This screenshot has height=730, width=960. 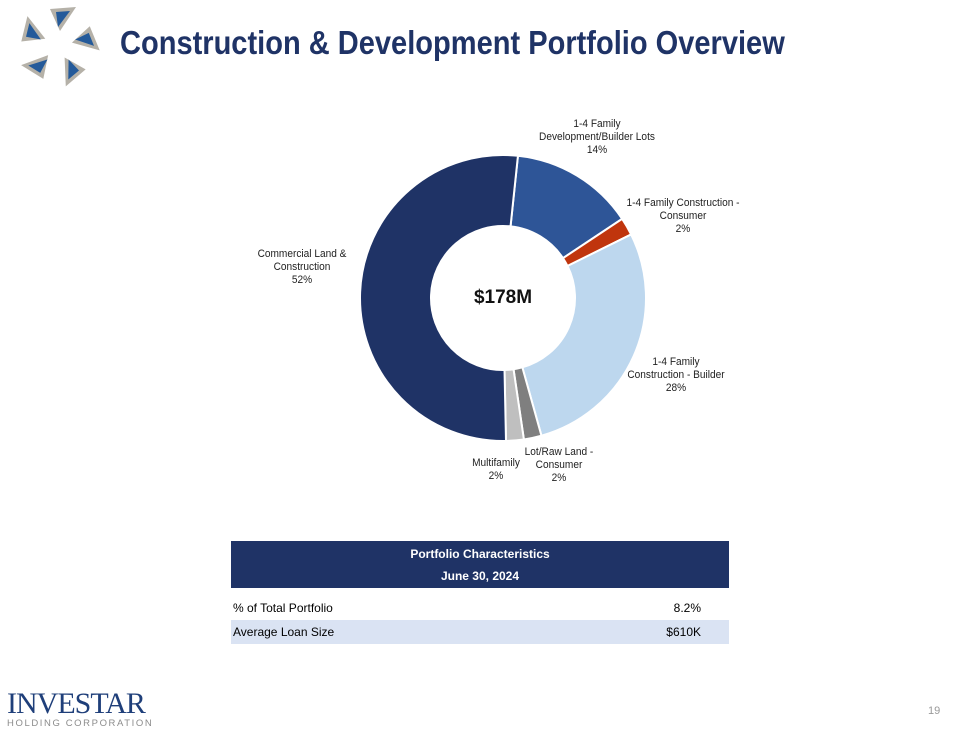 I want to click on slice-label-line: Commercial Land &, so click(x=302, y=254).